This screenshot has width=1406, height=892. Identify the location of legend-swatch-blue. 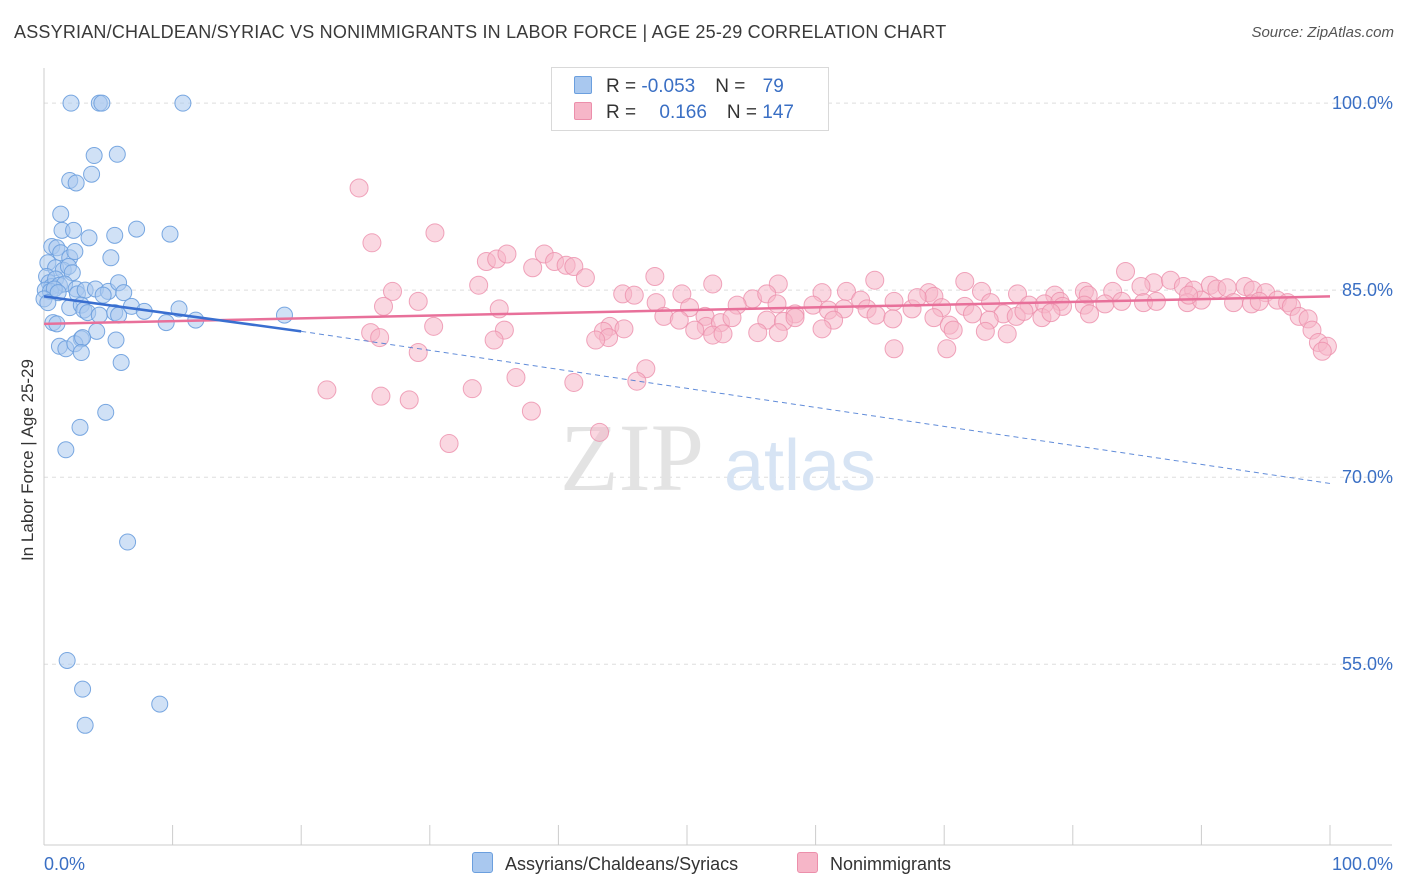
(482, 862).